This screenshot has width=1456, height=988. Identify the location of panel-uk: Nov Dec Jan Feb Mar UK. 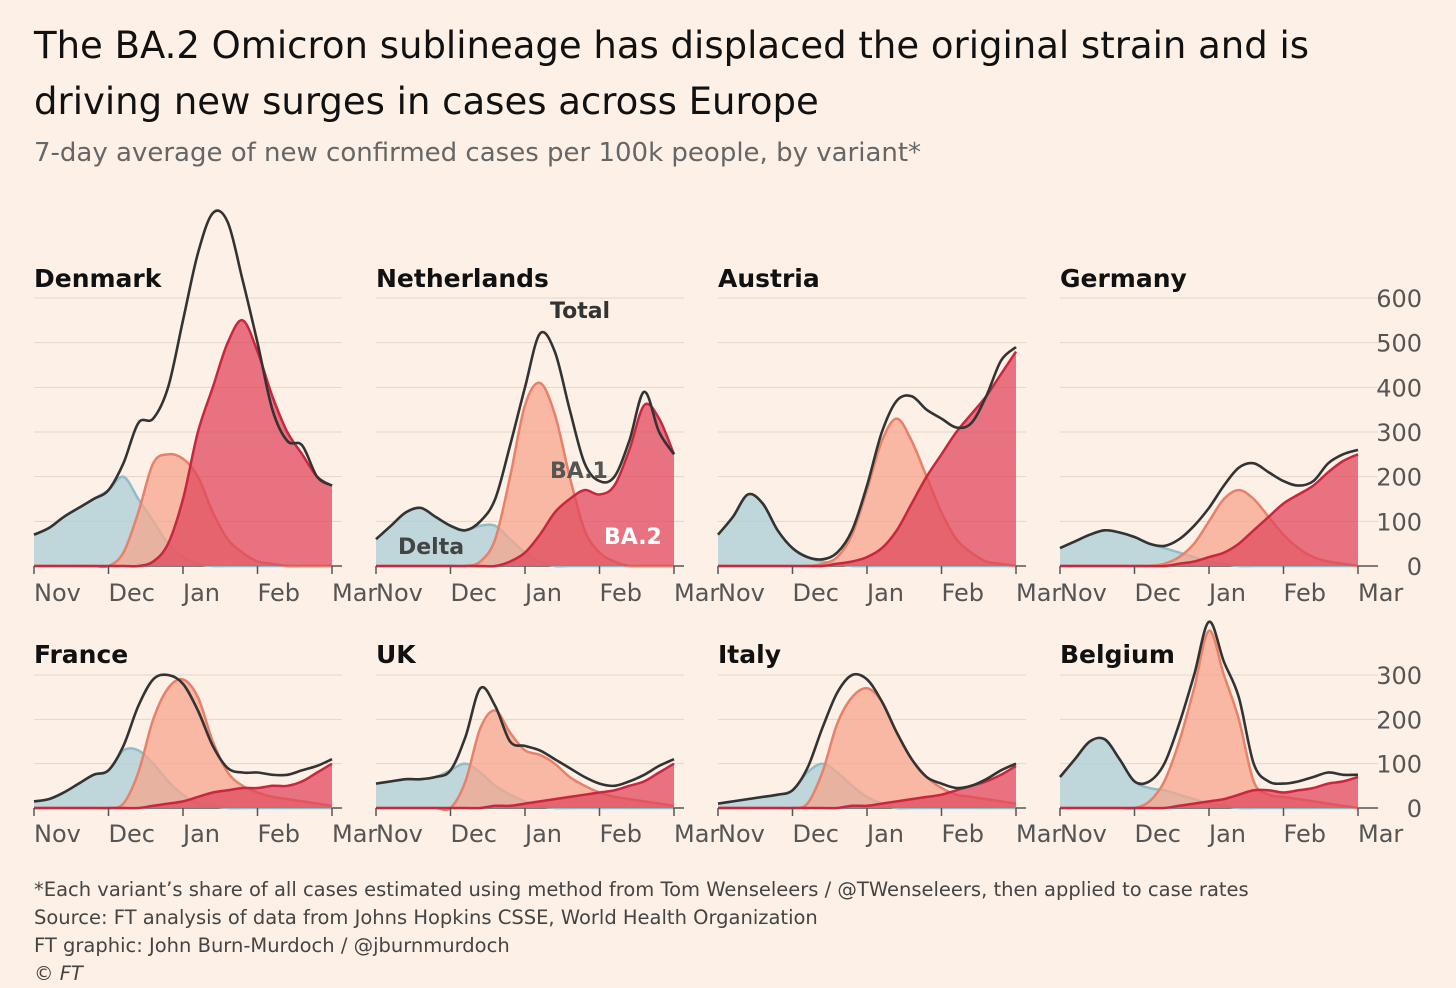
(547, 744).